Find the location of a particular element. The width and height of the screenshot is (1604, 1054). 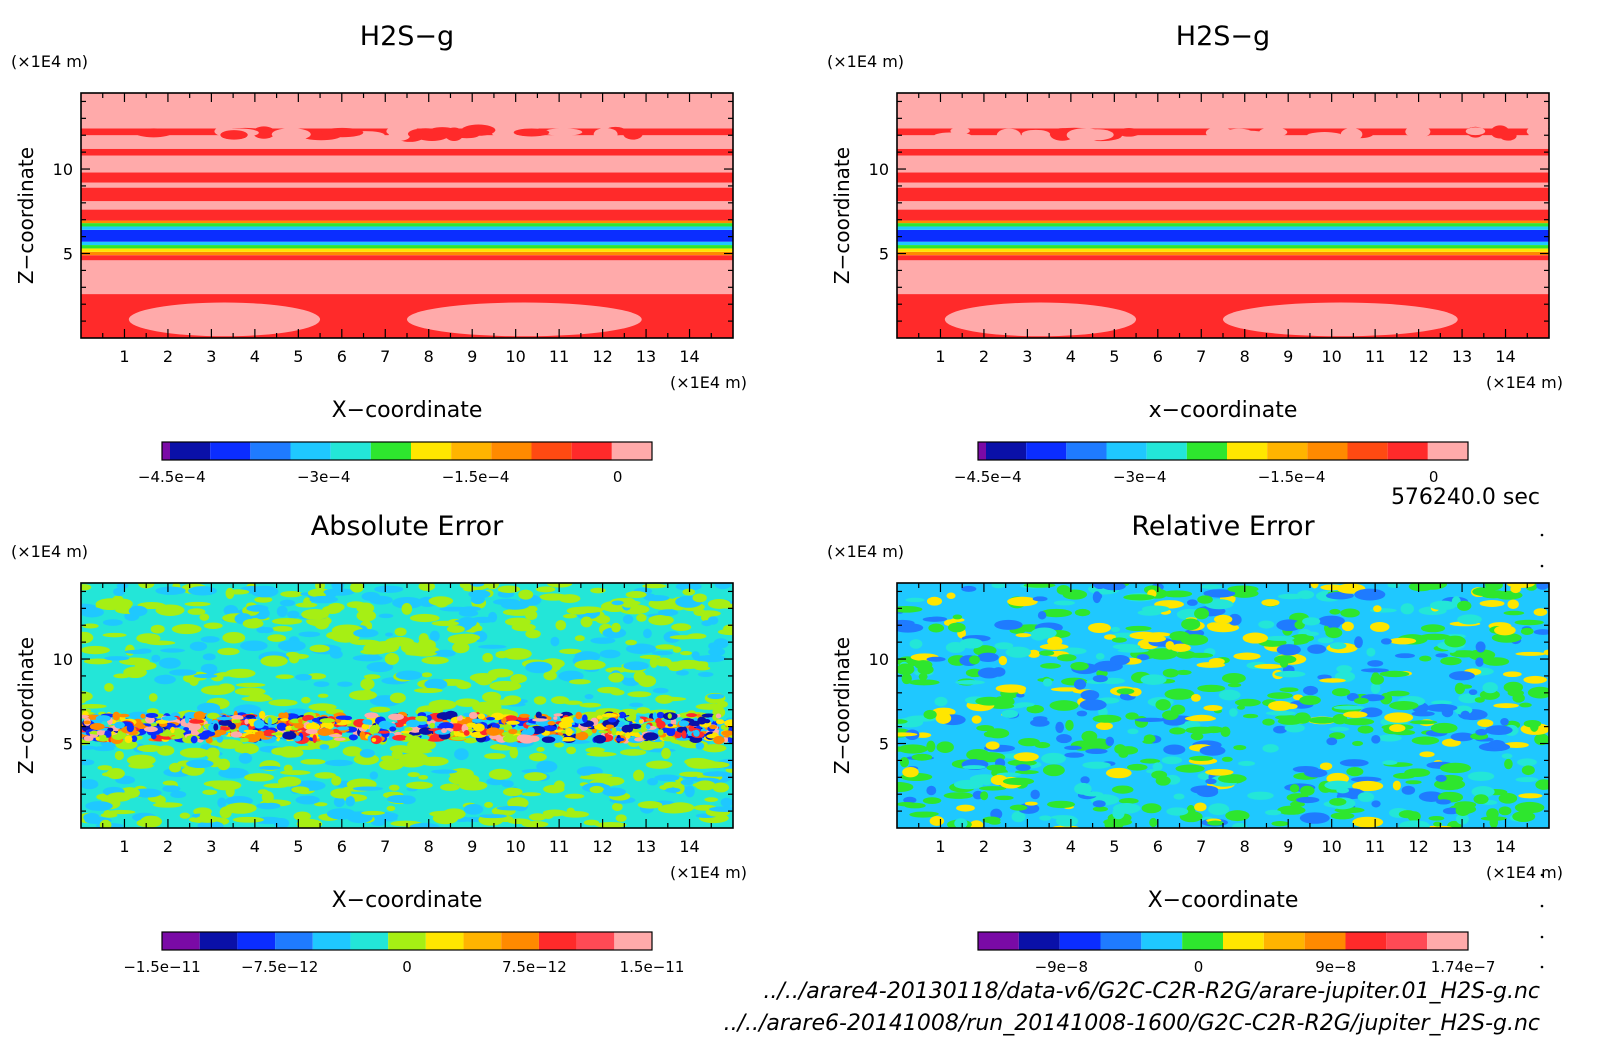

colorbar-frame is located at coordinates (1223, 451).